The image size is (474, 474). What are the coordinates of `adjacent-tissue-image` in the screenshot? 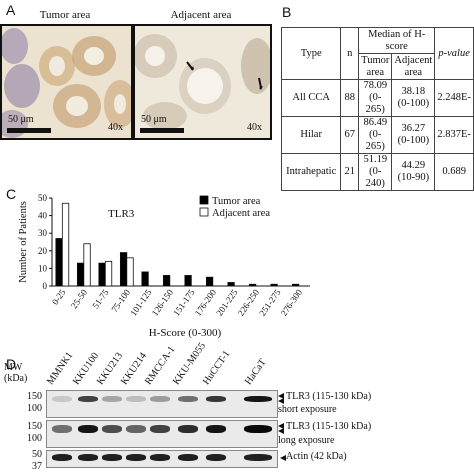 It's located at (202, 82).